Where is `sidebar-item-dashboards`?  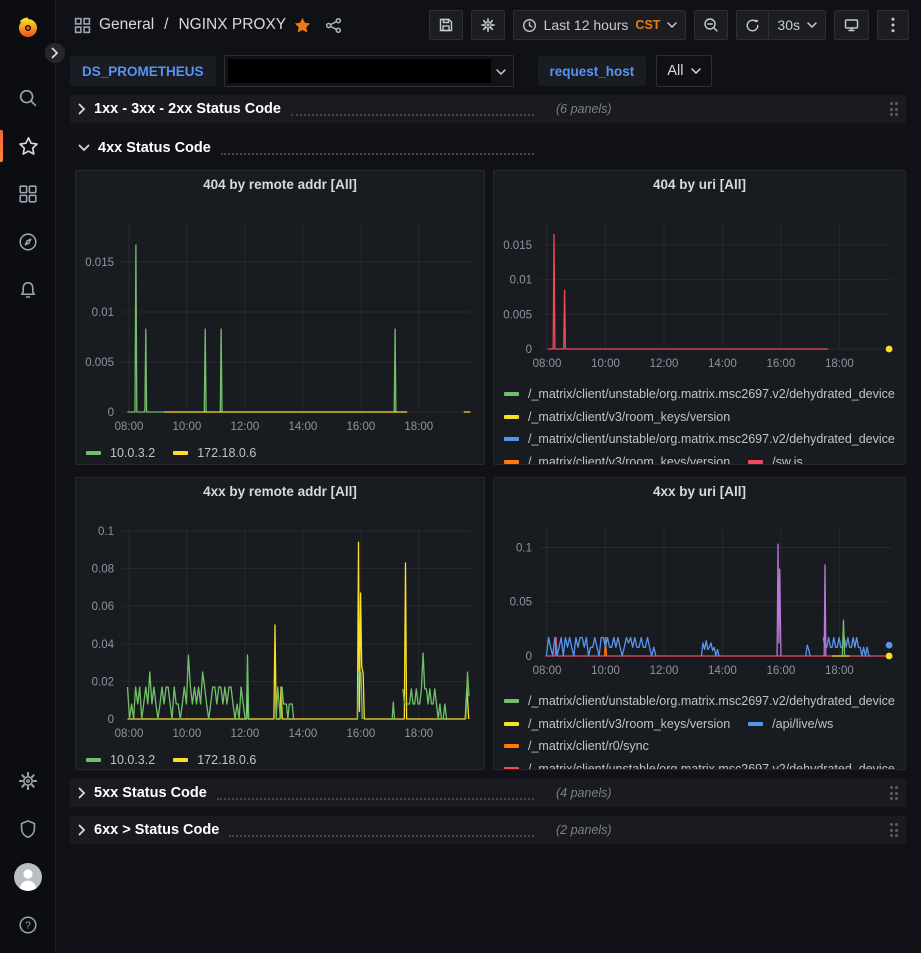
sidebar-item-dashboards is located at coordinates (28, 194).